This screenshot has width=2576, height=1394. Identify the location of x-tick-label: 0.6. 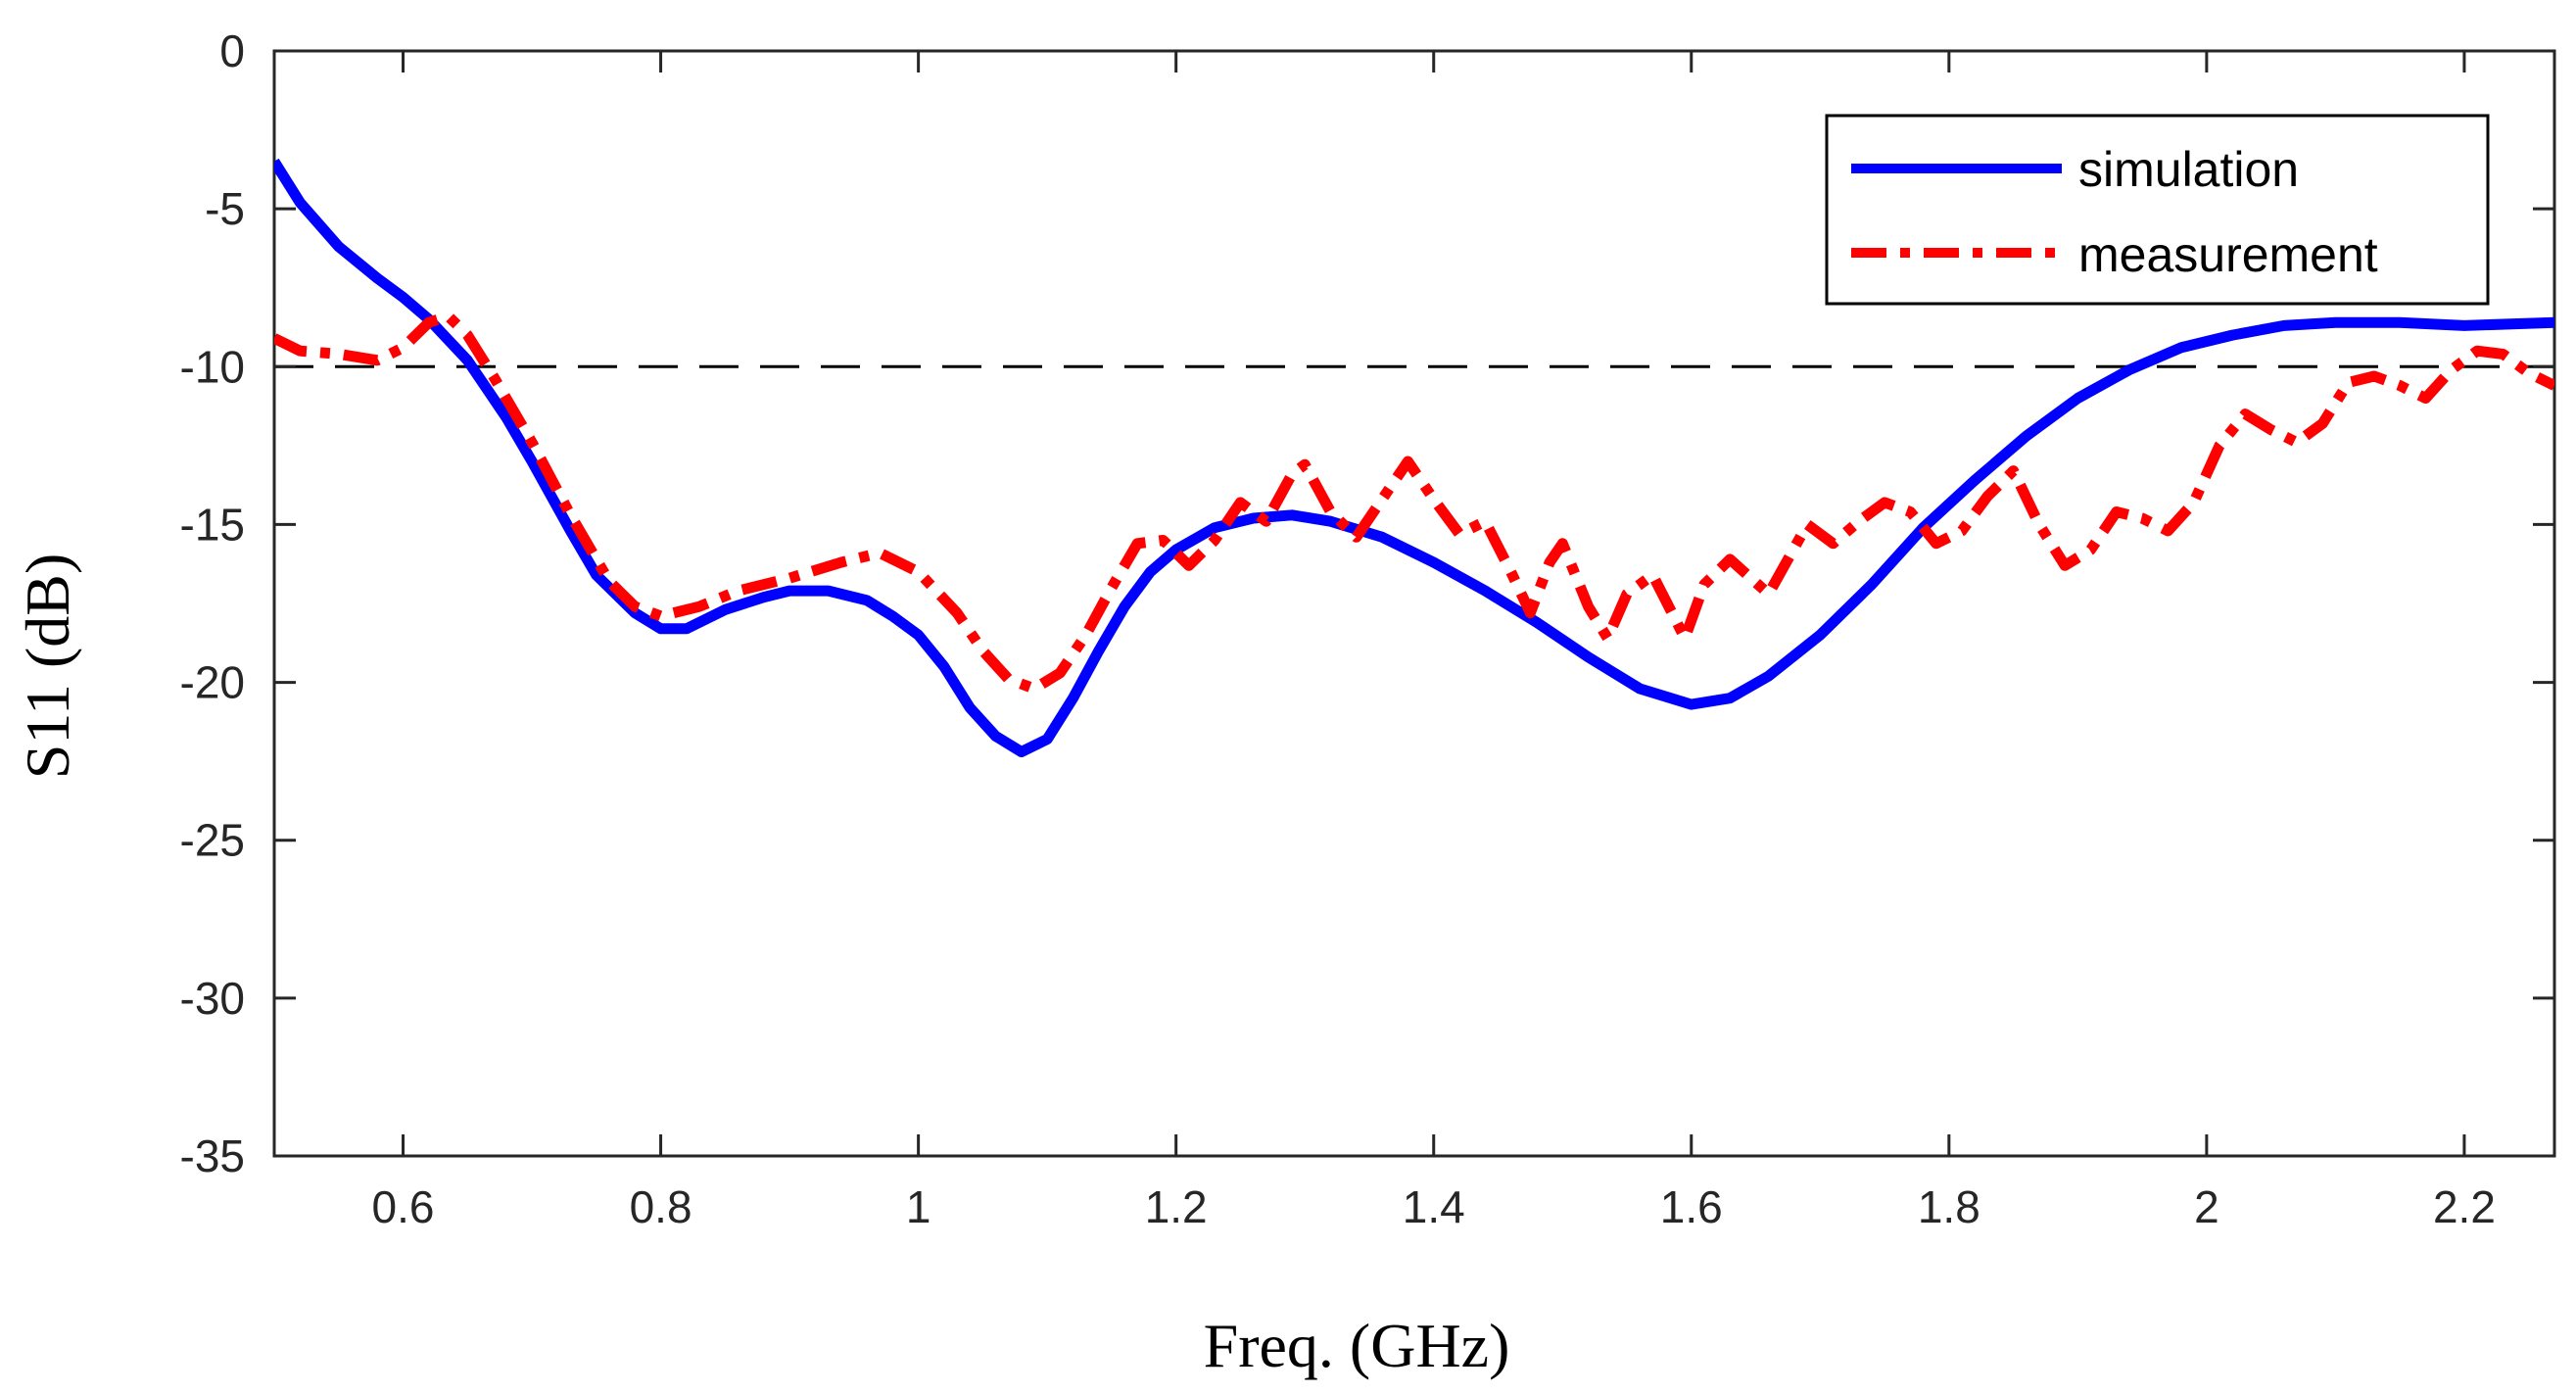
(404, 1206).